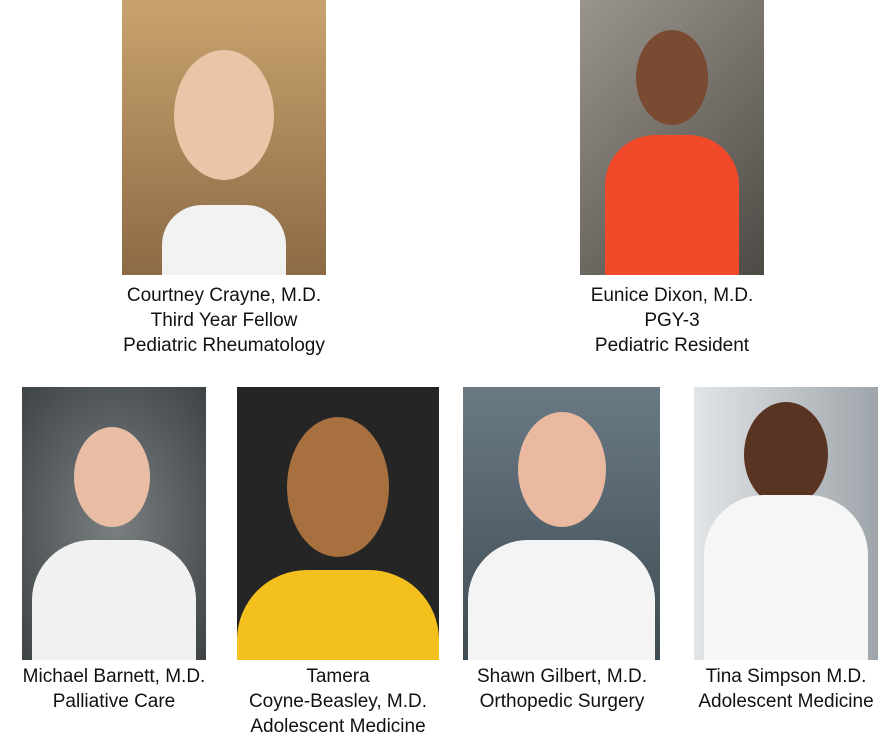 The image size is (896, 749). I want to click on person-department: Pediatric Resident, so click(672, 345).